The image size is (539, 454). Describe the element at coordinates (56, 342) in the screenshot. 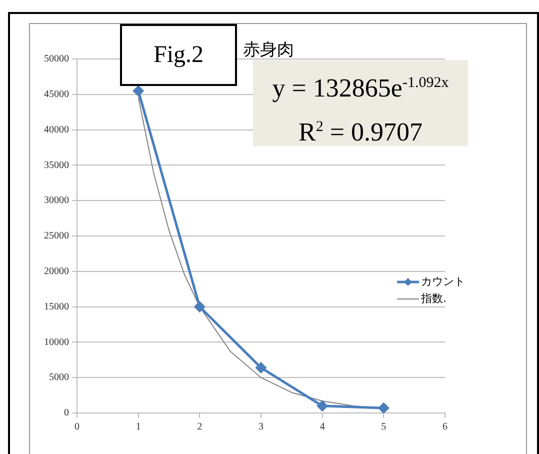

I see `y-tick-label: 10000` at that location.